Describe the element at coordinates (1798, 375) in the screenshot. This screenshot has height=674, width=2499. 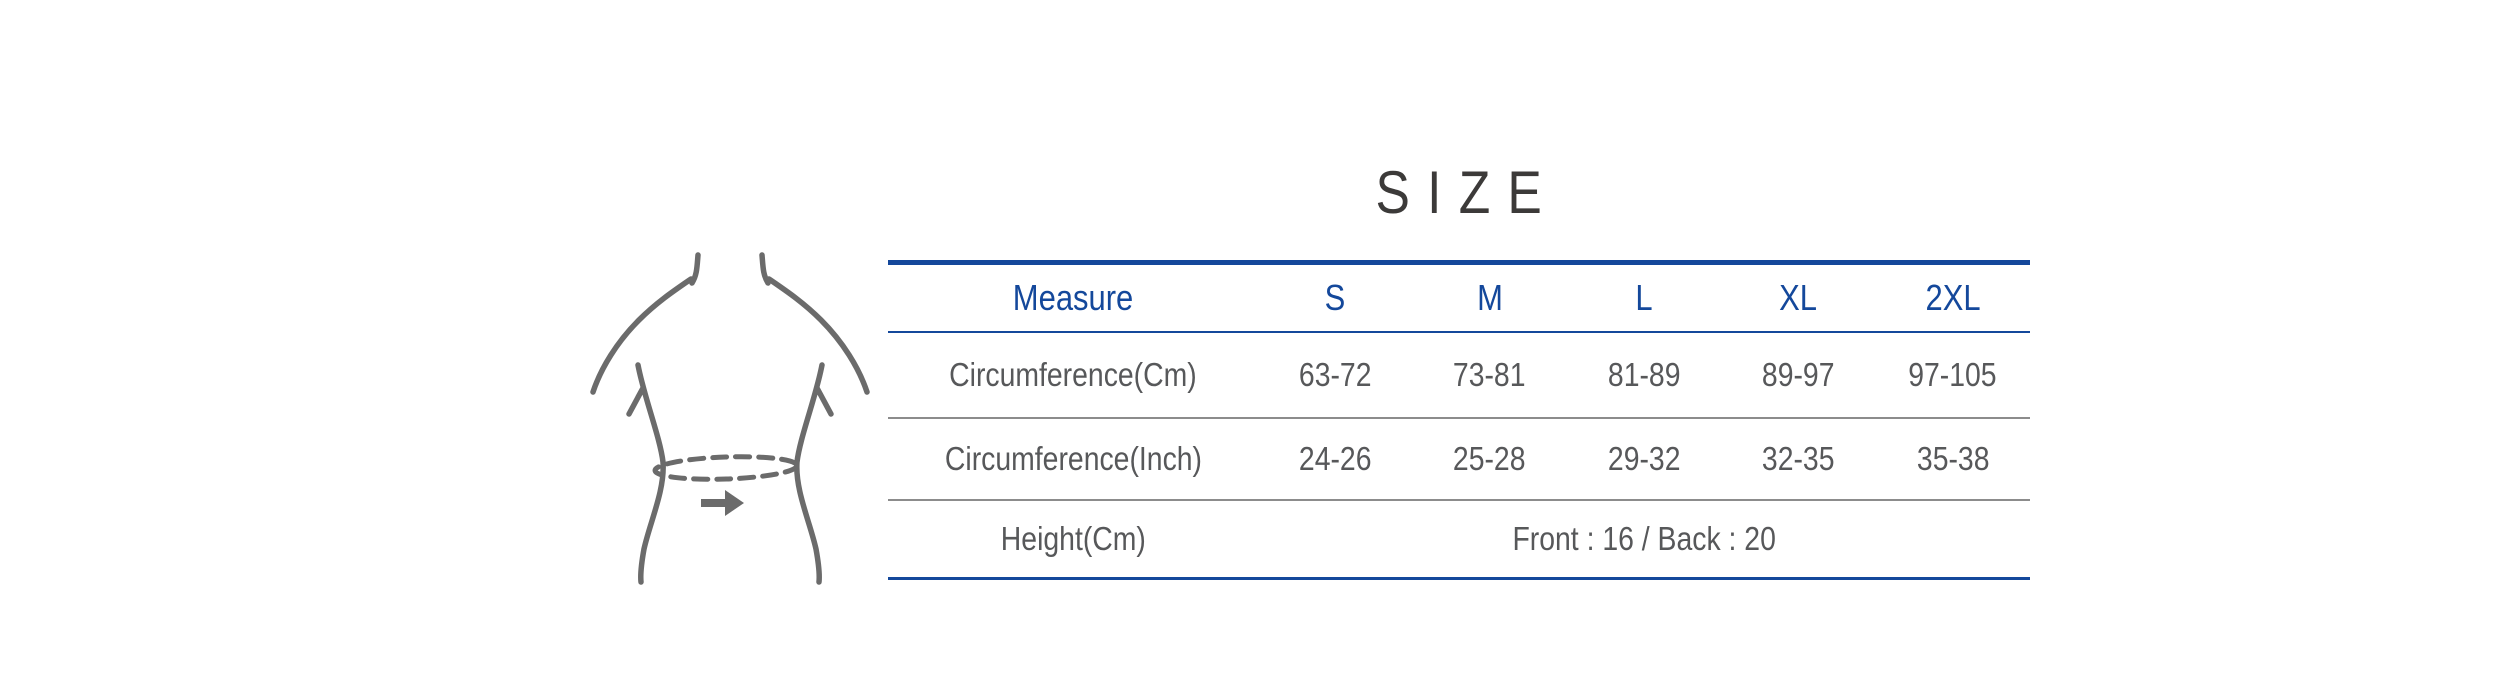
I see `cell-value: 89-97` at that location.